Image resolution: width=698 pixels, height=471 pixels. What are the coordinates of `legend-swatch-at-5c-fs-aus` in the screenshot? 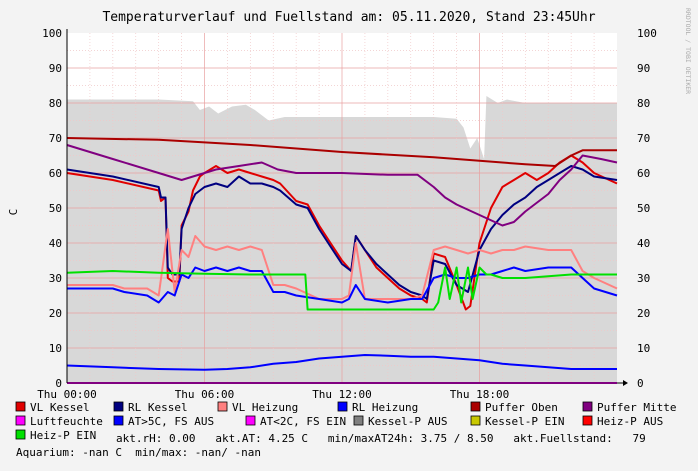 It's located at (118, 420).